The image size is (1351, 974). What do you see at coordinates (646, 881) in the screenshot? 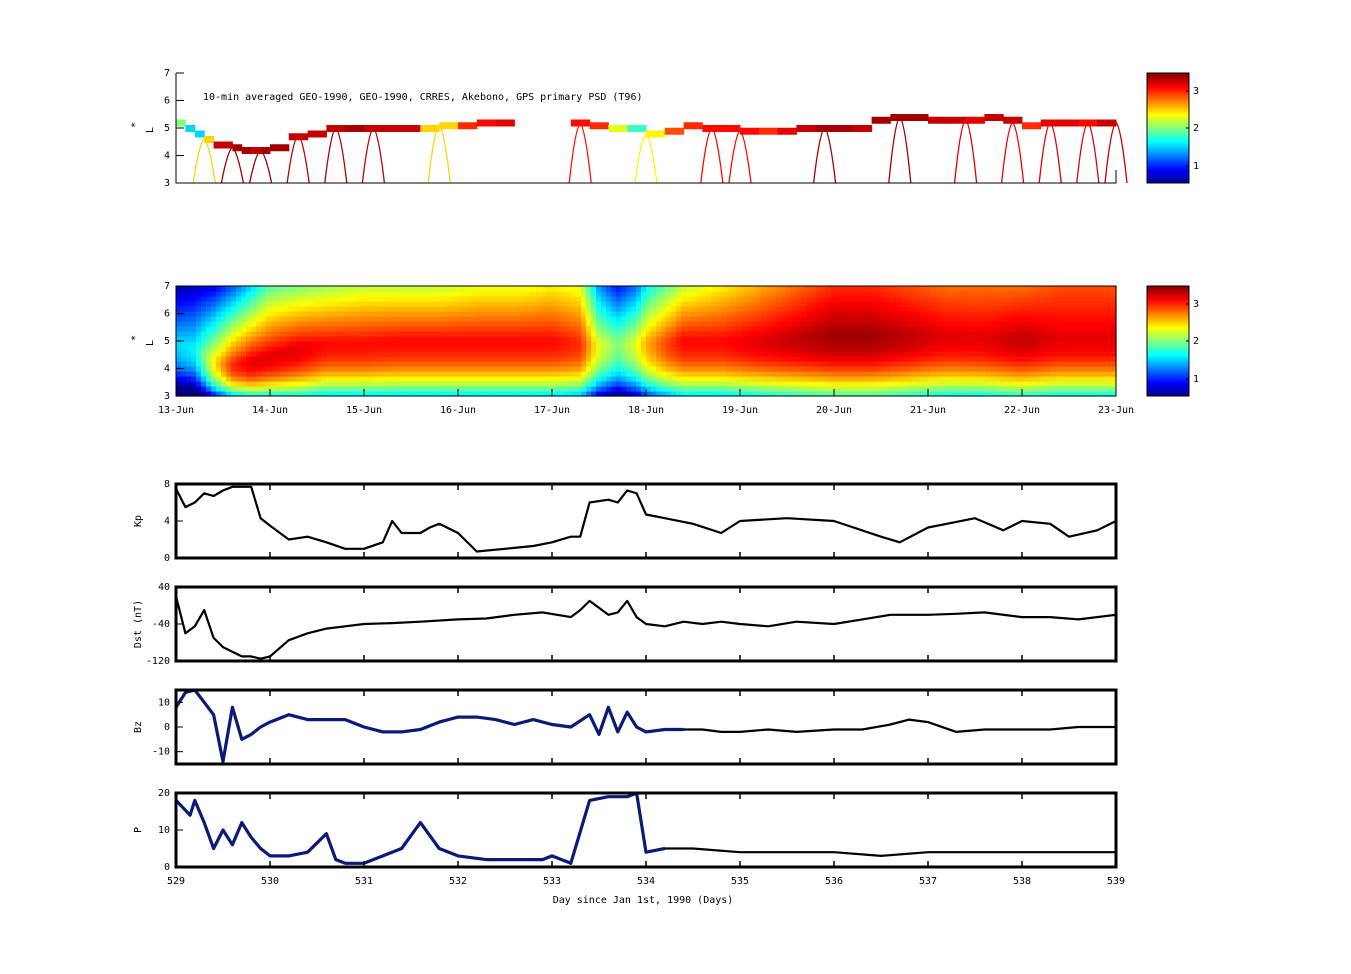
I see `day-tick-label: 534` at bounding box center [646, 881].